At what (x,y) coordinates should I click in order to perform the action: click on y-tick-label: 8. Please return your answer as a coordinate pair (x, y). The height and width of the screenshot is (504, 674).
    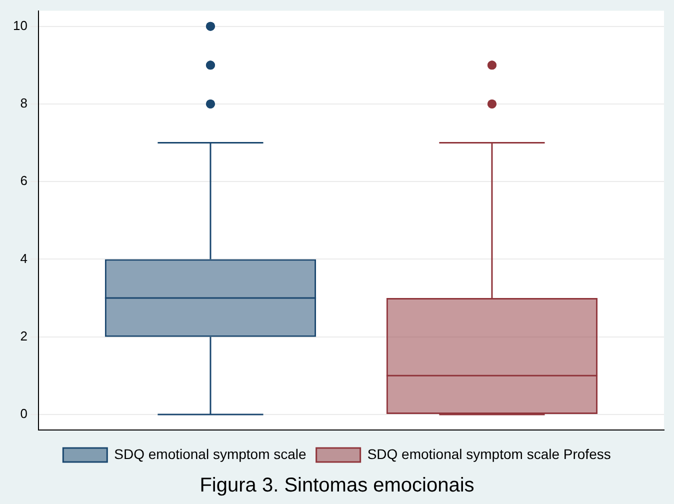
    Looking at the image, I should click on (24, 103).